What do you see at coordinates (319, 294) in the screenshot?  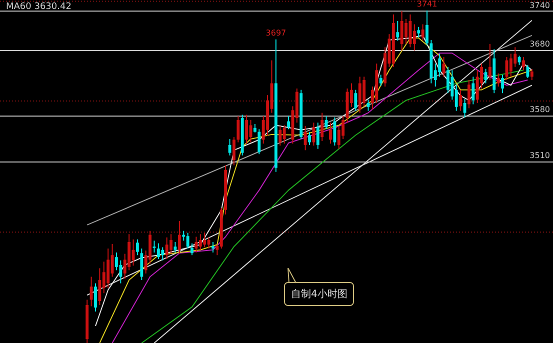 I see `annotation: 自制4小时图` at bounding box center [319, 294].